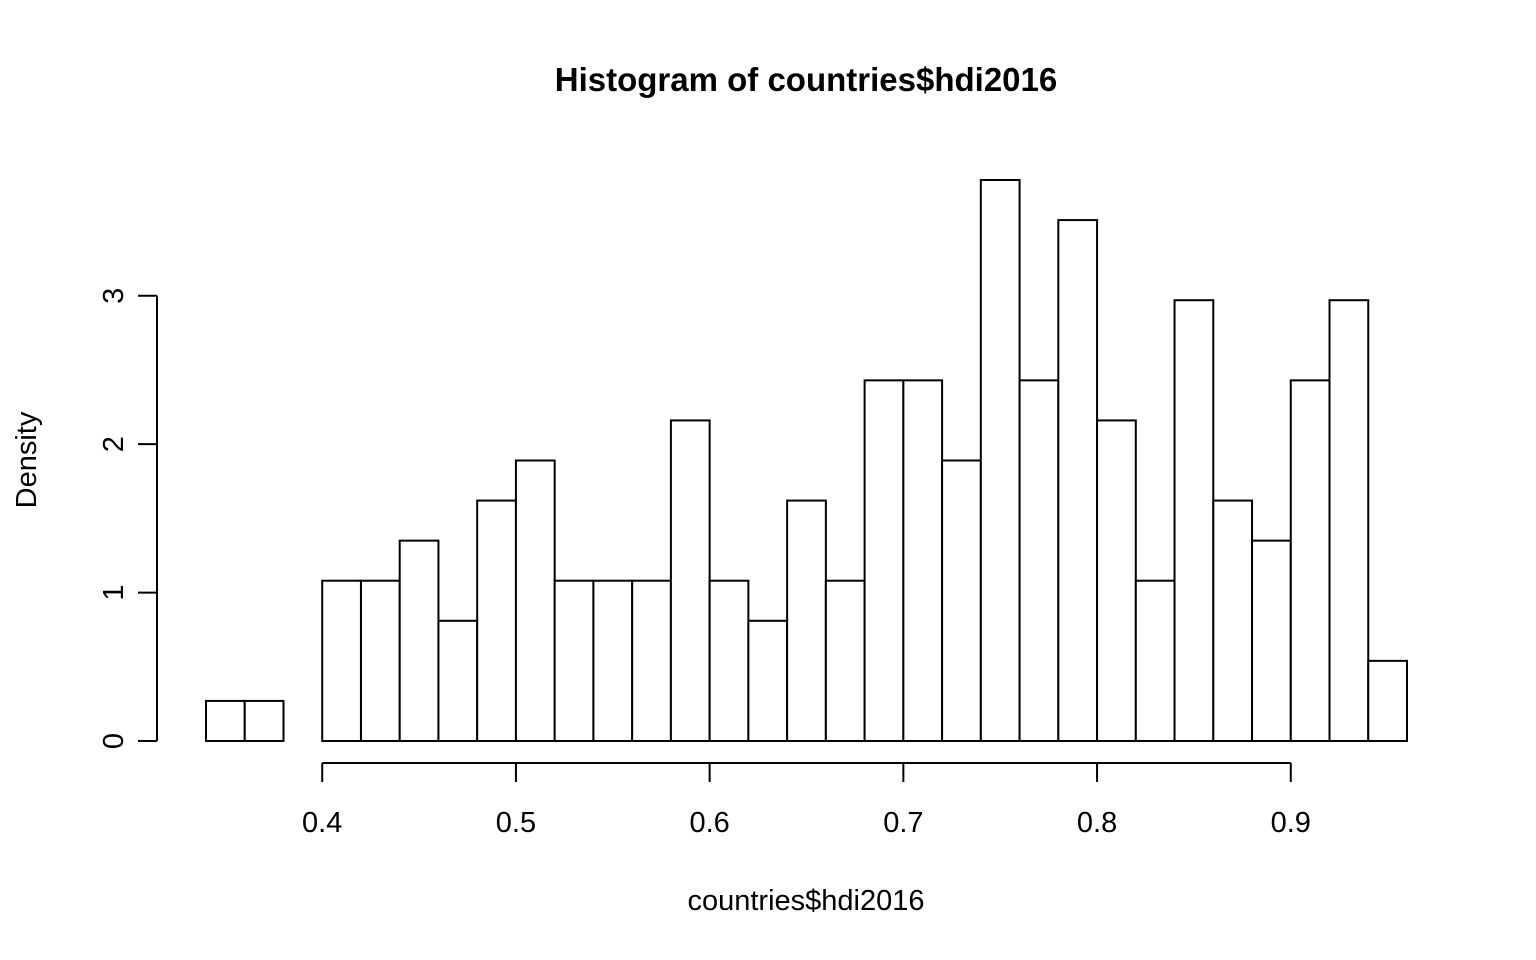 The width and height of the screenshot is (1536, 960). I want to click on chart-title: Histogram of countries$hdi2016, so click(806, 79).